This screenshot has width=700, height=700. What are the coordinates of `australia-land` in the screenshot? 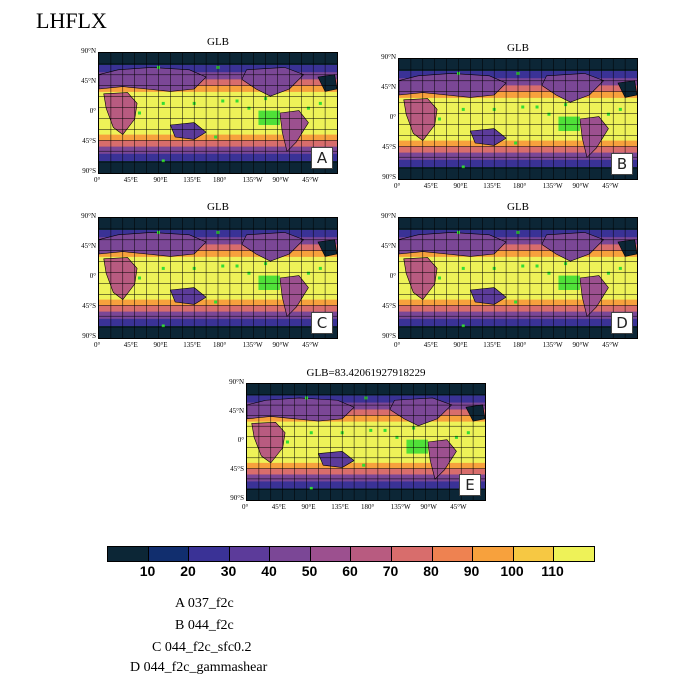 It's located at (336, 459).